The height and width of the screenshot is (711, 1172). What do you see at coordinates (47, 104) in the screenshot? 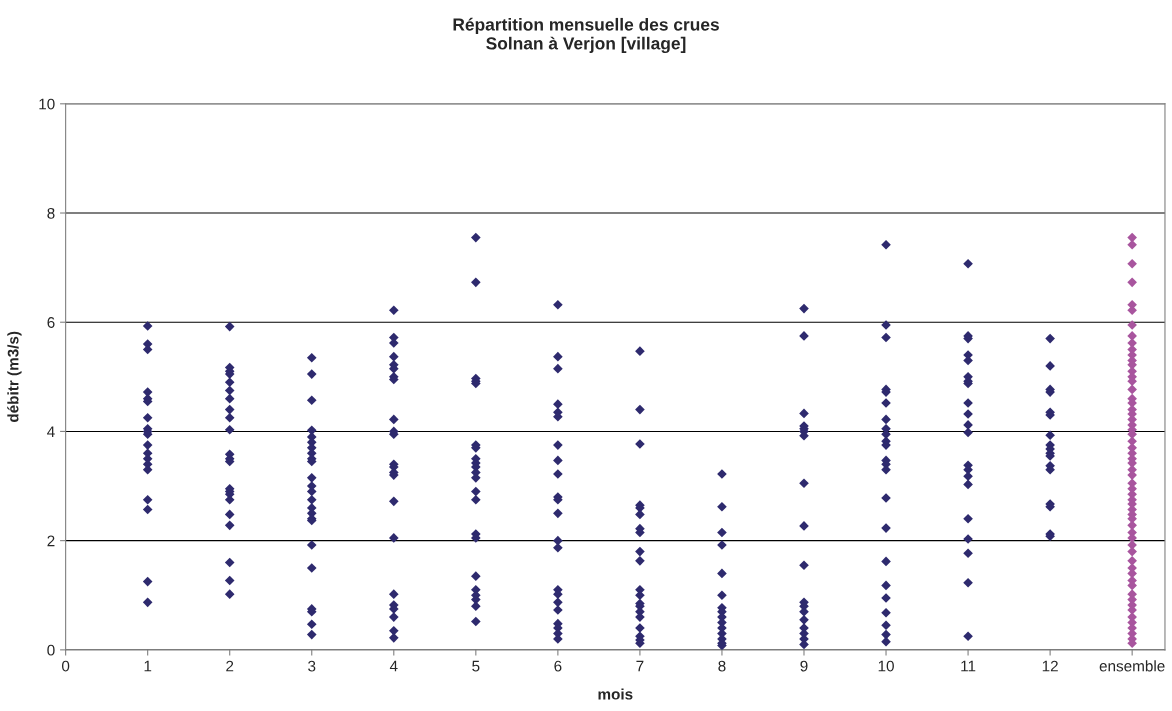
I see `y-tick-label: 10` at bounding box center [47, 104].